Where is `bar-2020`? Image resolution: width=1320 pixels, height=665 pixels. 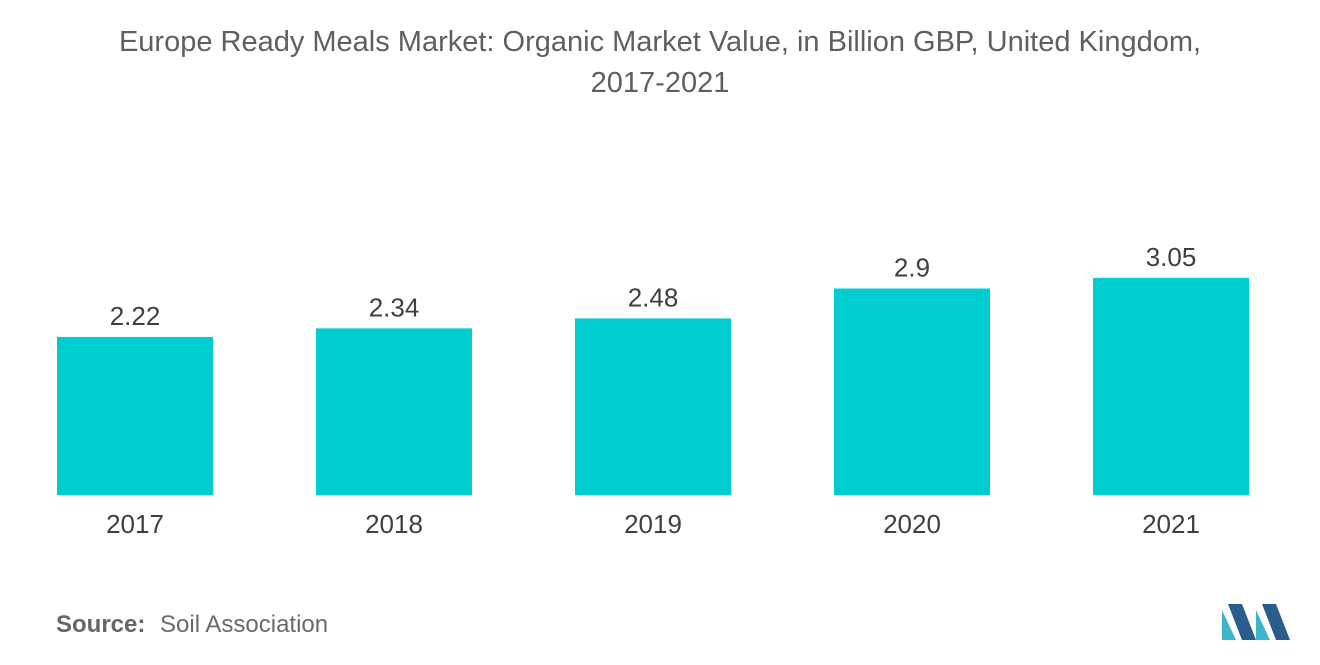 bar-2020 is located at coordinates (912, 391).